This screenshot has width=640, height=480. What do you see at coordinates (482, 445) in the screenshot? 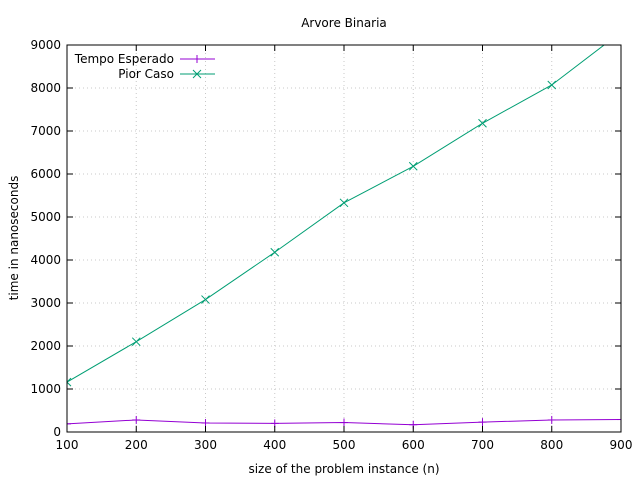
I see `x-tick-label: 700` at bounding box center [482, 445].